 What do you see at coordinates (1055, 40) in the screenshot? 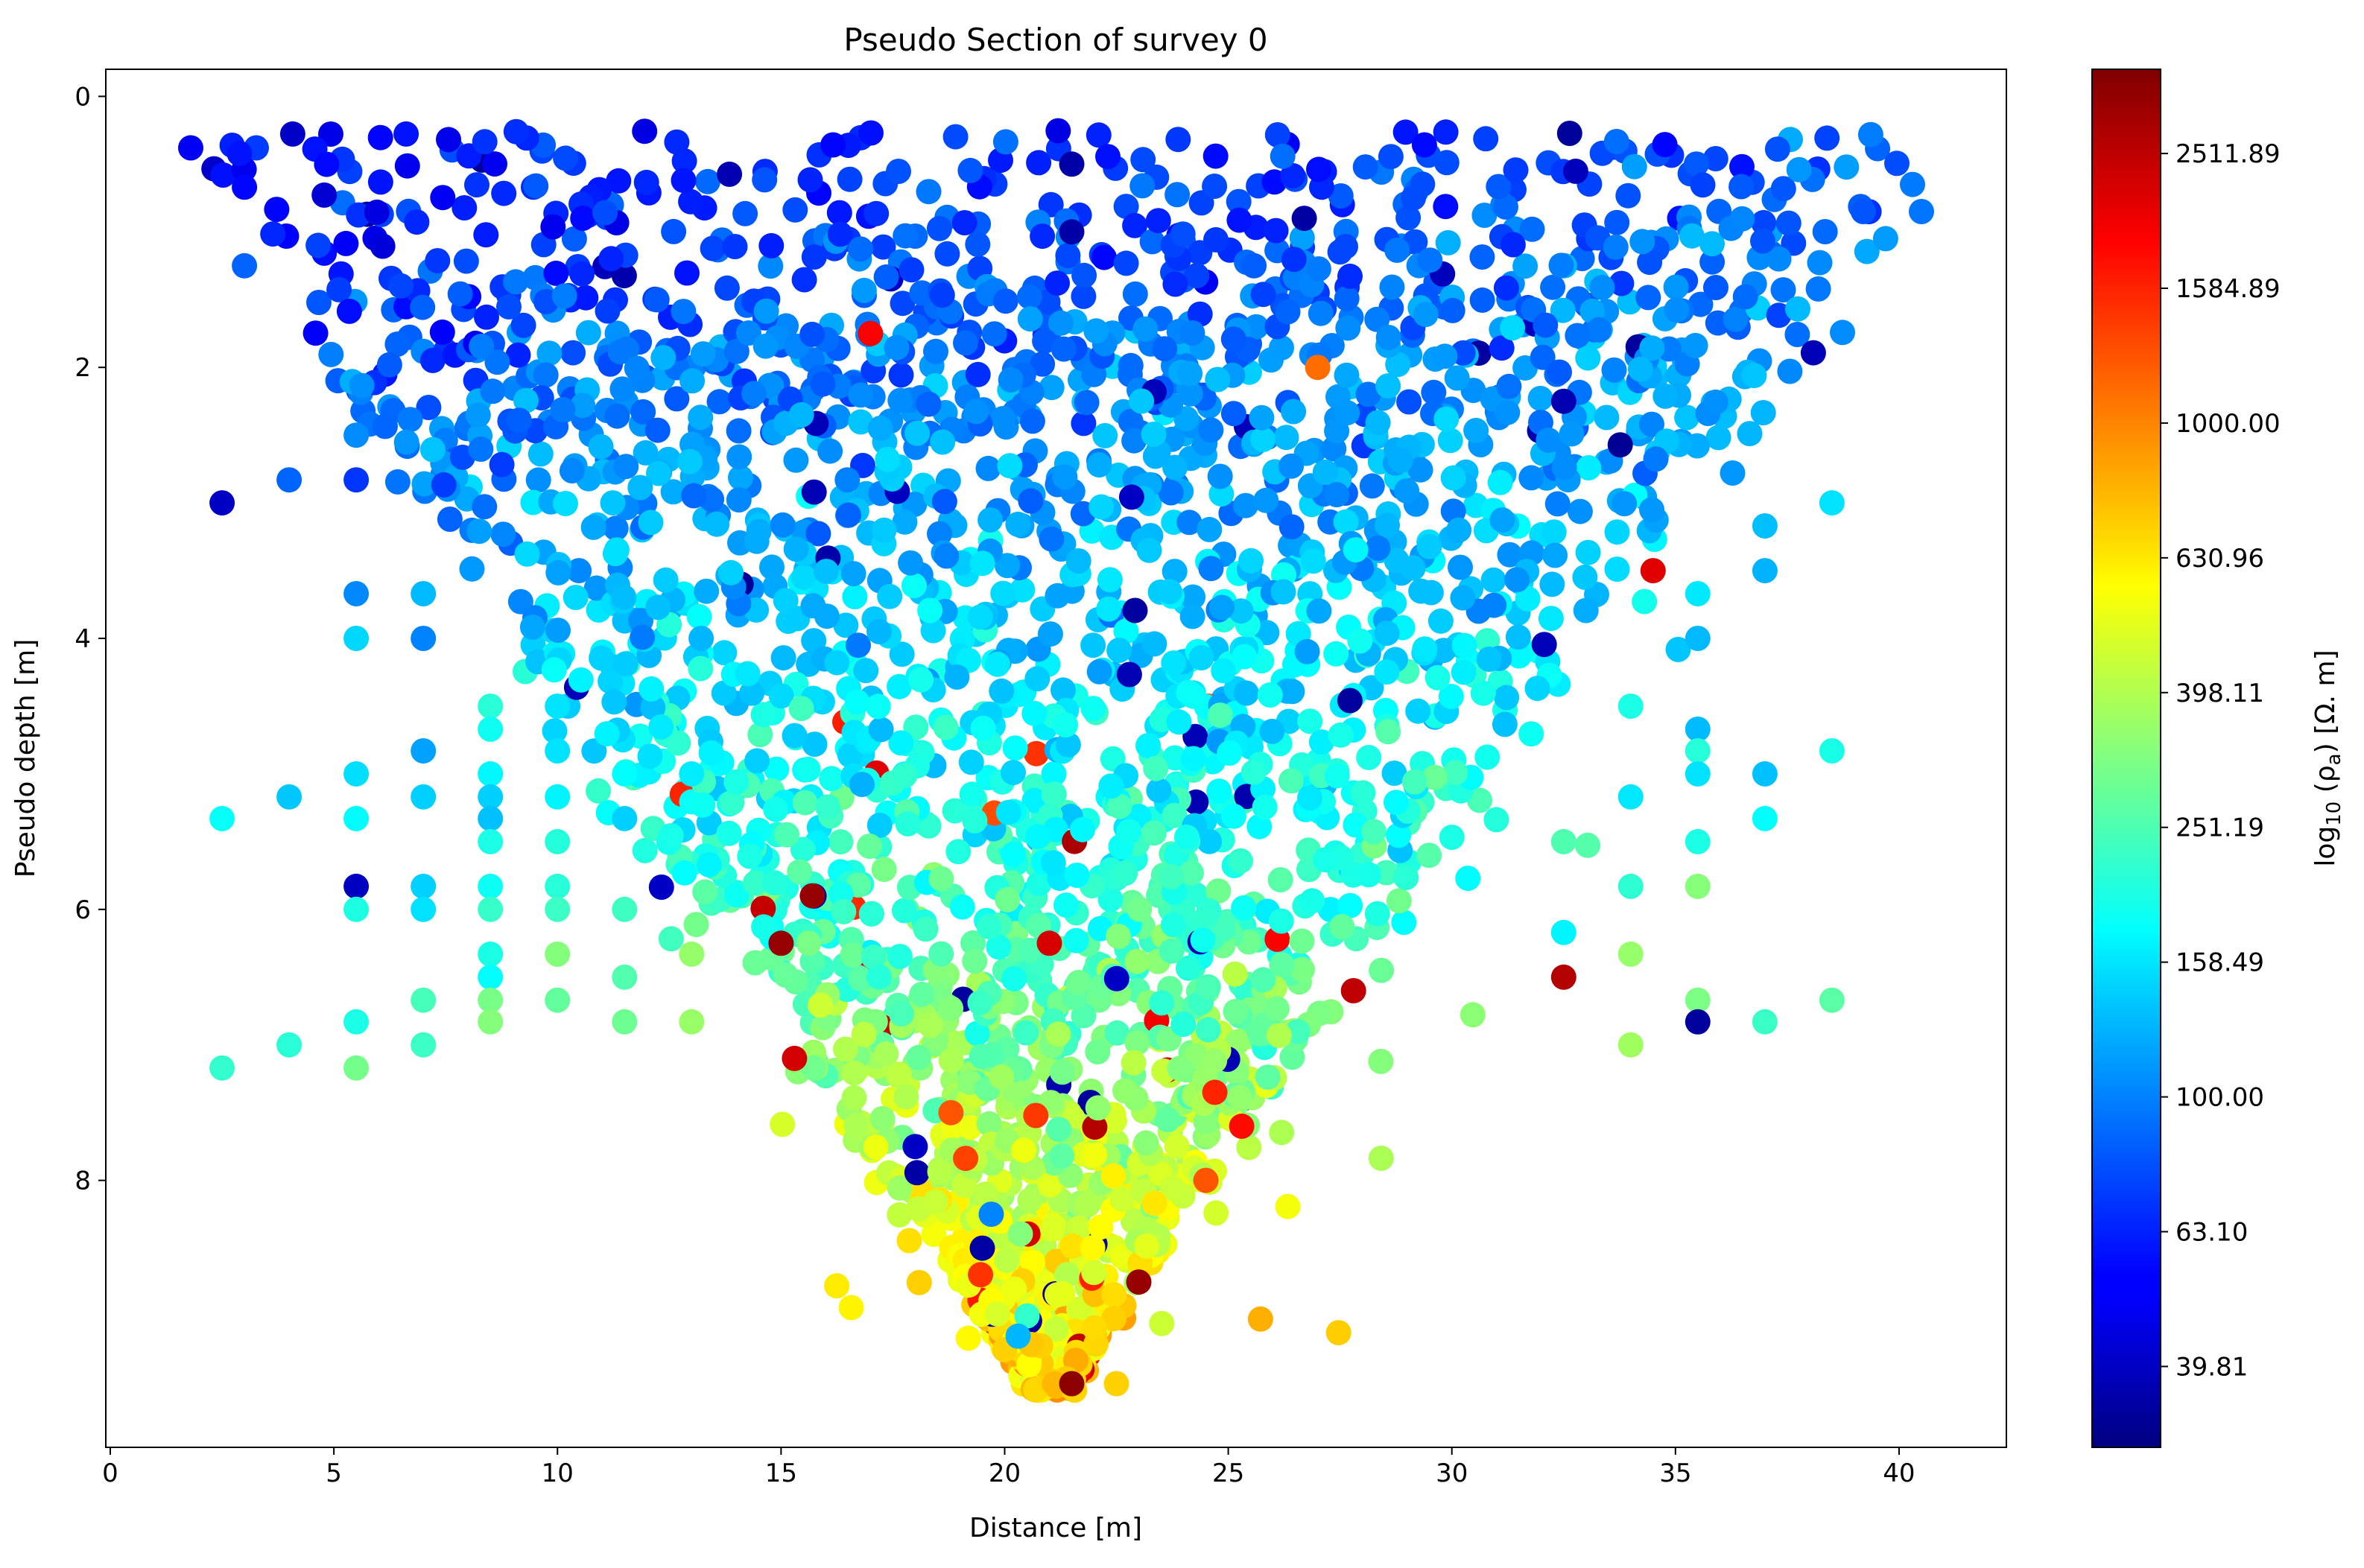
I see `chart-title: Pseudo Section of survey 0` at bounding box center [1055, 40].